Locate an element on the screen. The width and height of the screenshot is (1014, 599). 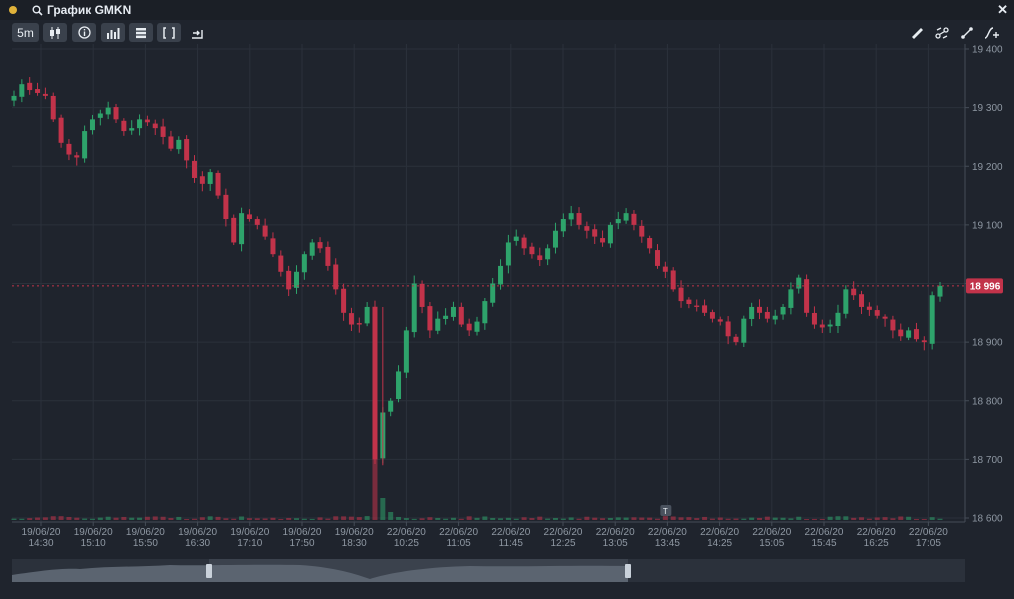
title-bar: График GMKN ✕ is located at coordinates (507, 10).